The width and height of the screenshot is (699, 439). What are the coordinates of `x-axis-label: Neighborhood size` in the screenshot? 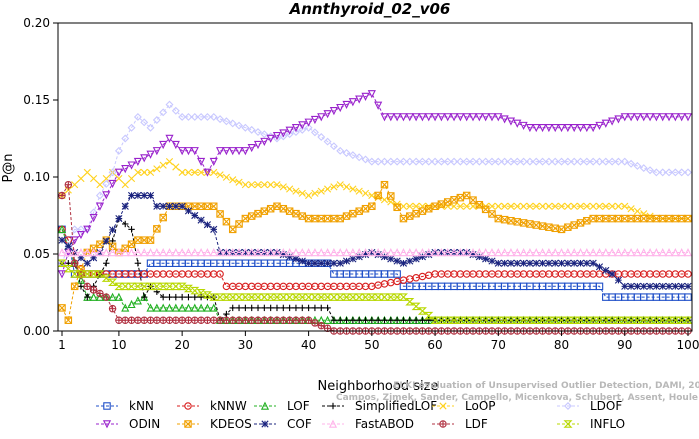 It's located at (378, 386).